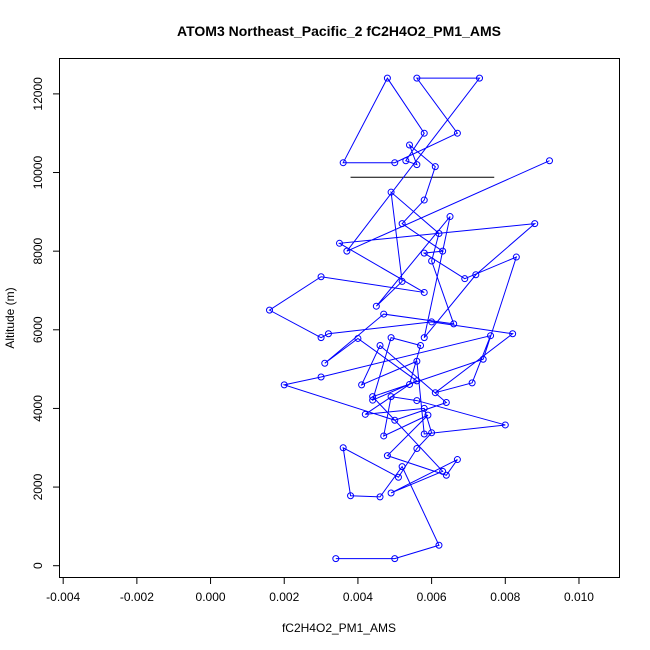  I want to click on y-tick-label: 2000, so click(38, 486).